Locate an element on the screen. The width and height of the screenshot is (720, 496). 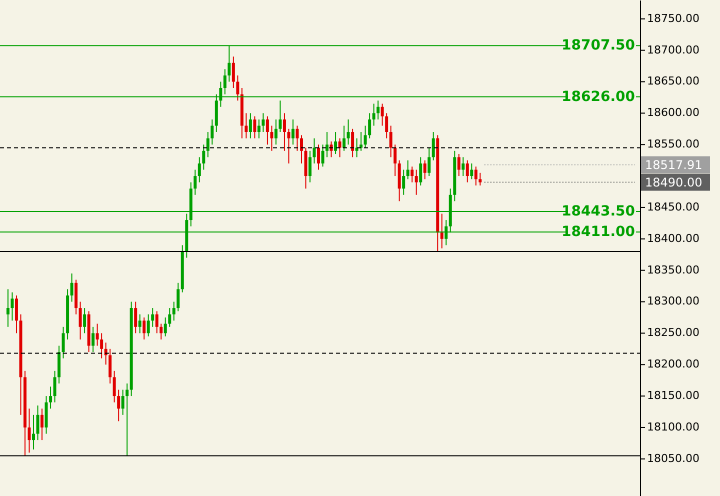
y-tick-label: 18650.00 is located at coordinates (673, 81).